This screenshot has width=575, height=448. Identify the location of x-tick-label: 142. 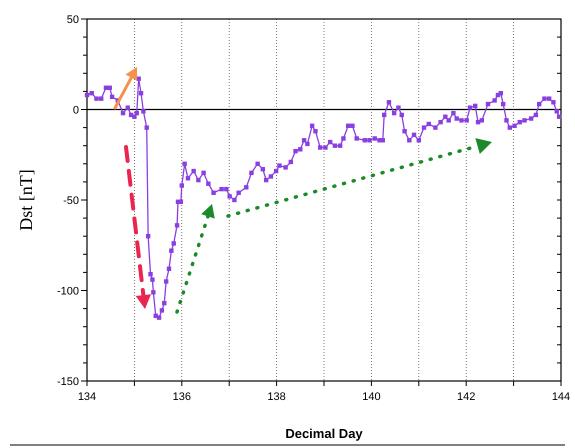
(466, 397).